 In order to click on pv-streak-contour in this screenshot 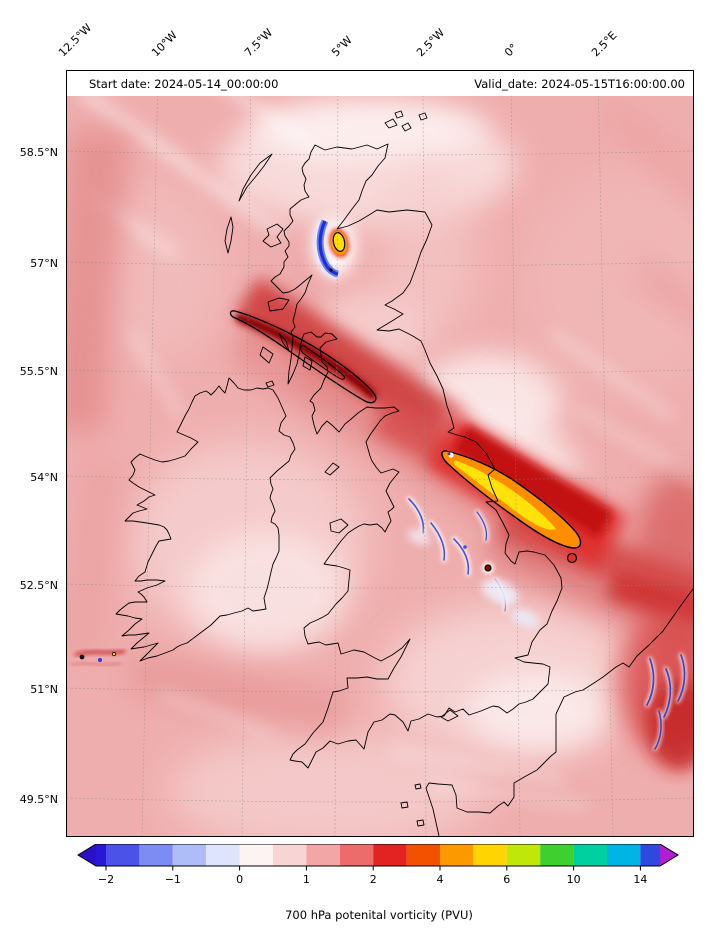, I will do `click(303, 357)`.